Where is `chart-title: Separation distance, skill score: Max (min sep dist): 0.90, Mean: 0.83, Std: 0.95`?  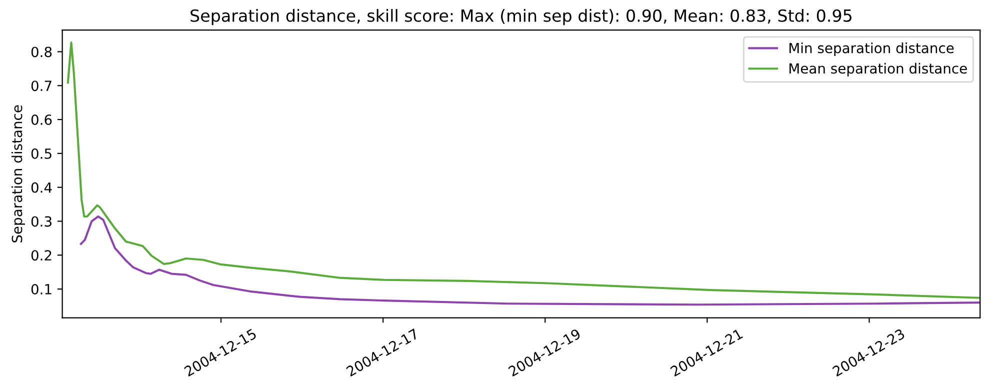
chart-title: Separation distance, skill score: Max (min sep dist): 0.90, Mean: 0.83, Std: 0.95 is located at coordinates (521, 17).